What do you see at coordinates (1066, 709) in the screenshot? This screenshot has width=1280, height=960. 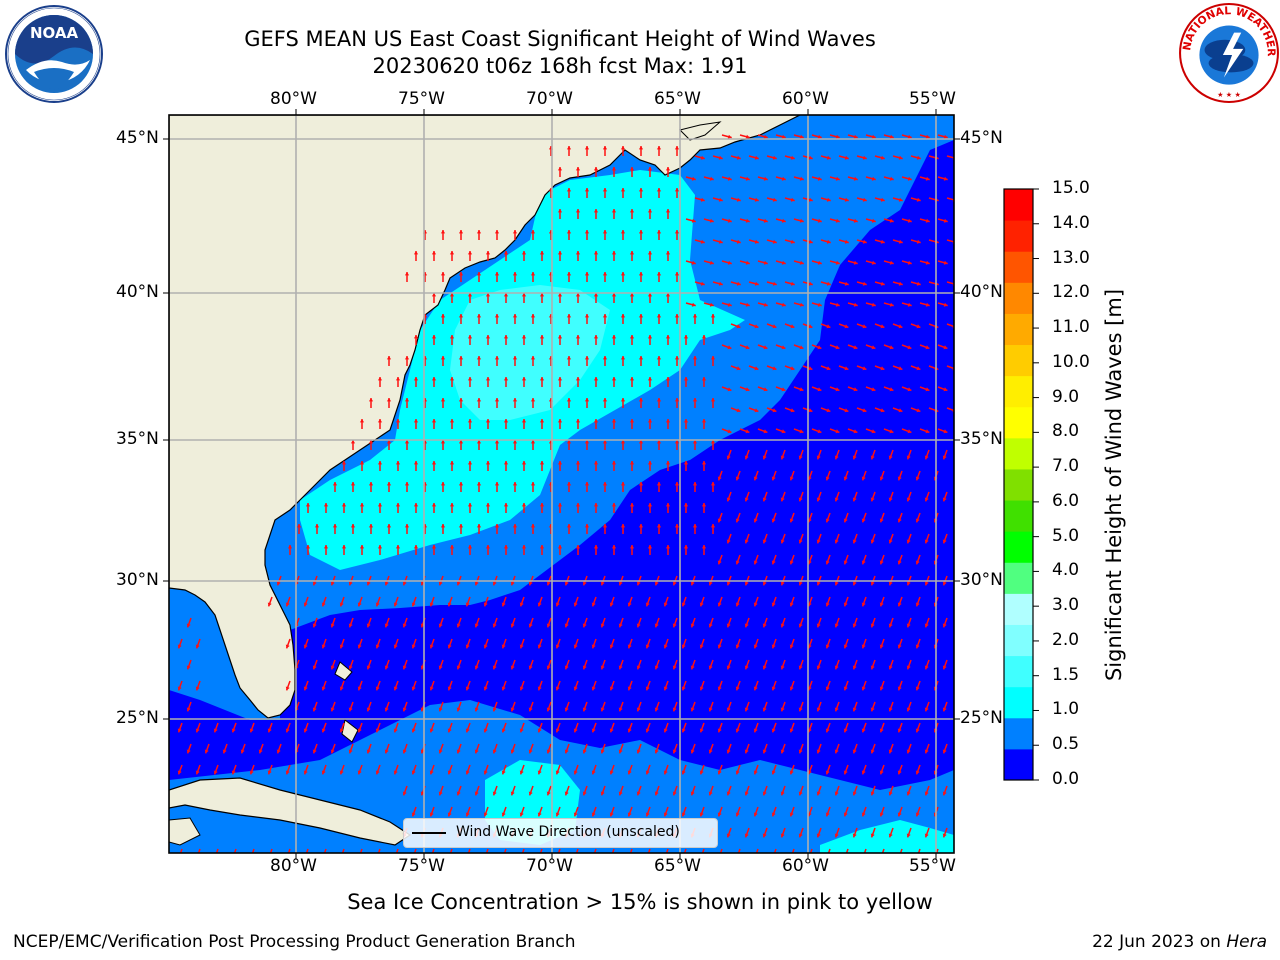 I see `colorbar-tick-label: 1.0` at bounding box center [1066, 709].